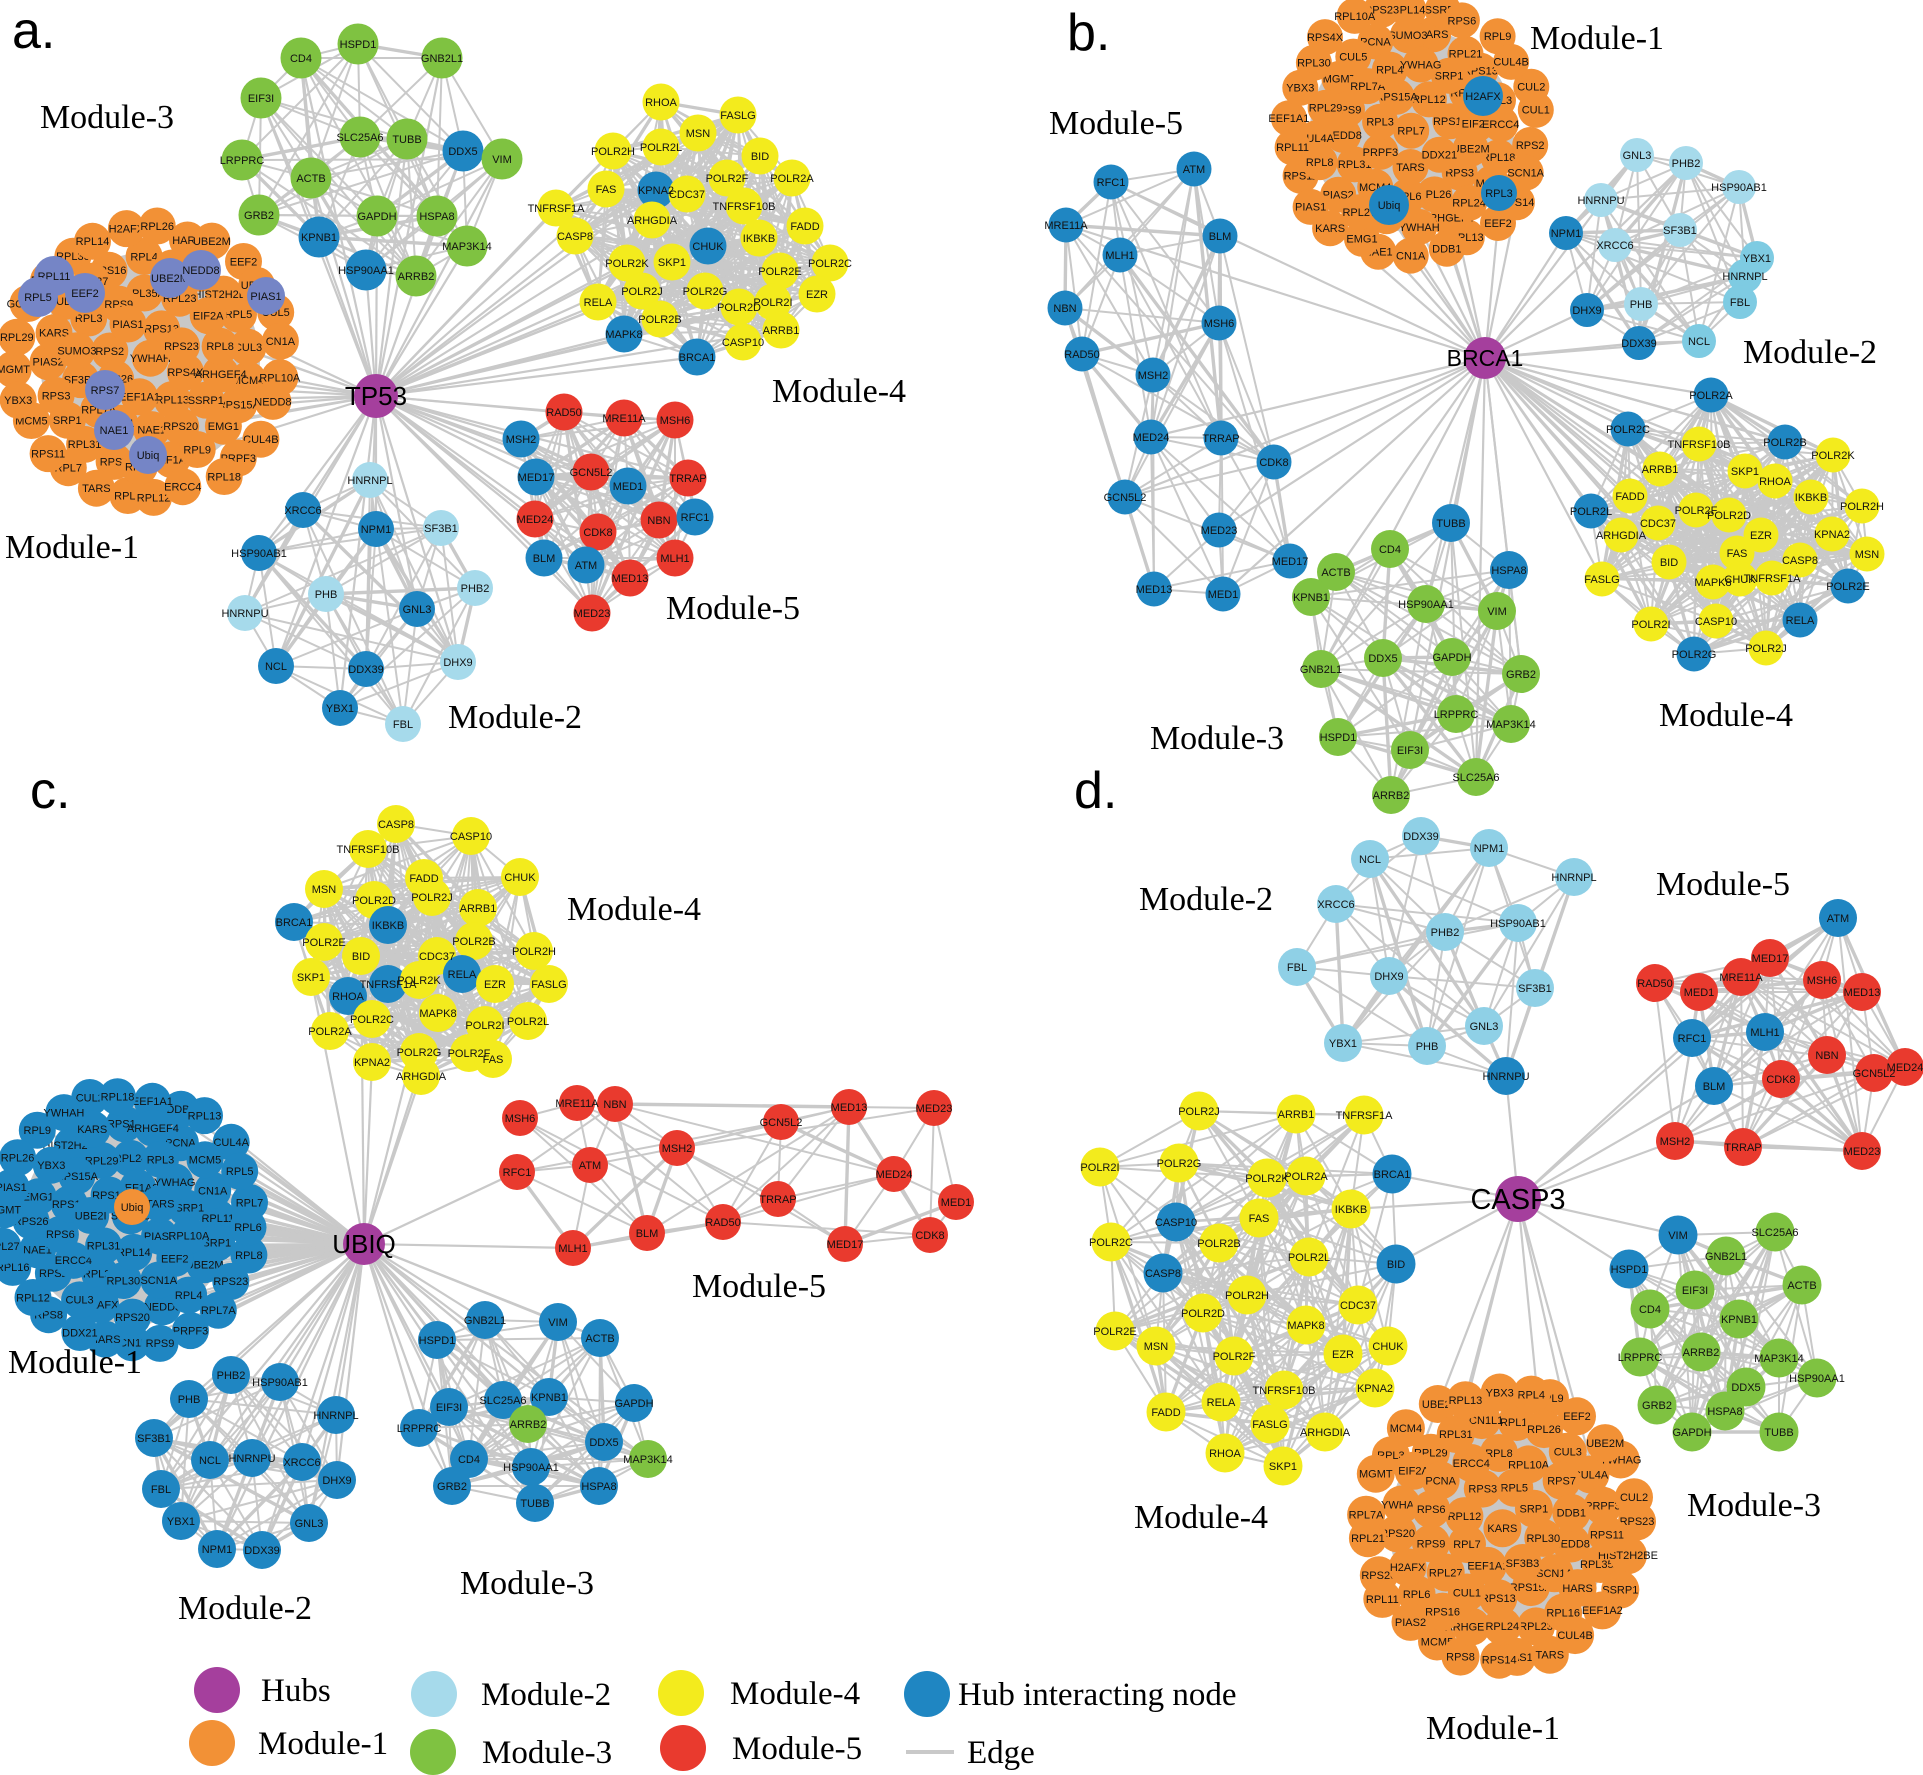 The image size is (1923, 1775). I want to click on svg-text: CUL5, so click(1353, 57).